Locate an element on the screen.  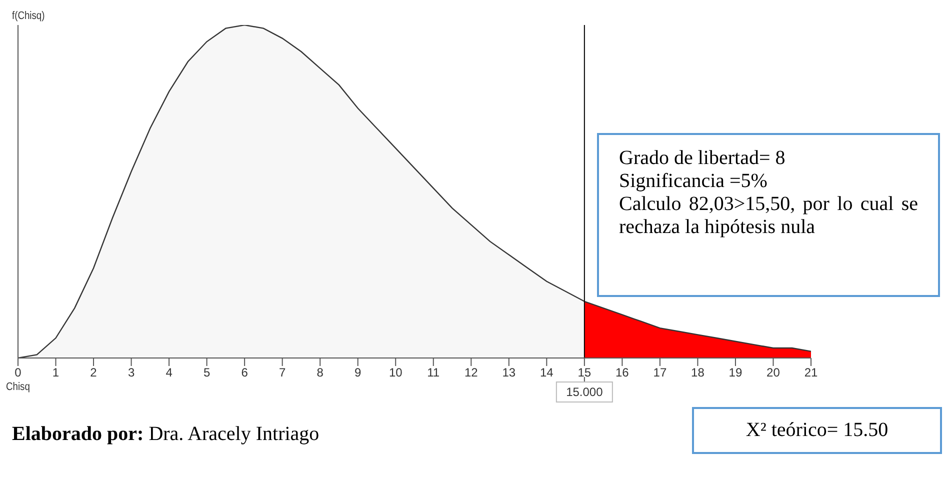
text: Elaborado por: Dra. Aracely Intriago is located at coordinates (166, 434).